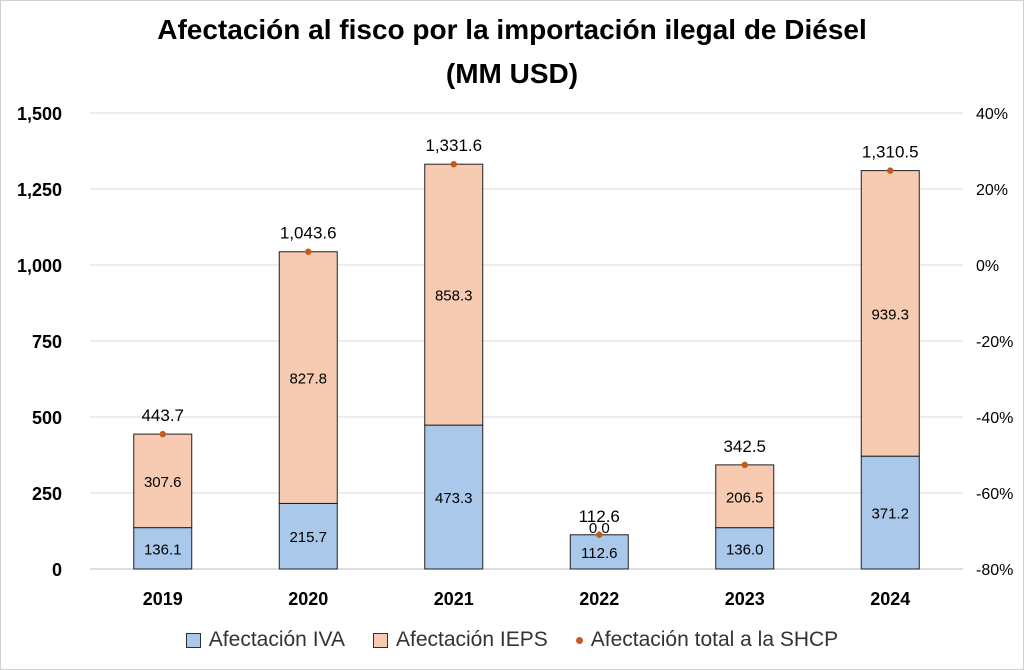  Describe the element at coordinates (163, 599) in the screenshot. I see `x-tick-label: 2019` at that location.